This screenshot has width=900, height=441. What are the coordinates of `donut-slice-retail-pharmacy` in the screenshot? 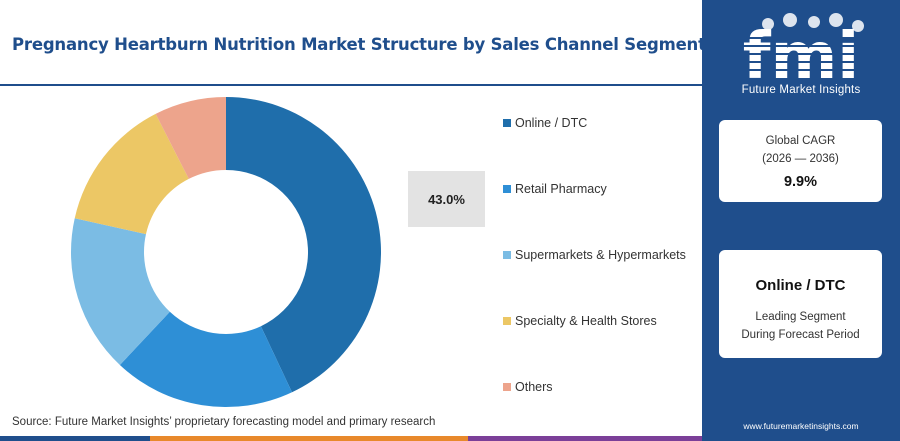 It's located at (205, 359).